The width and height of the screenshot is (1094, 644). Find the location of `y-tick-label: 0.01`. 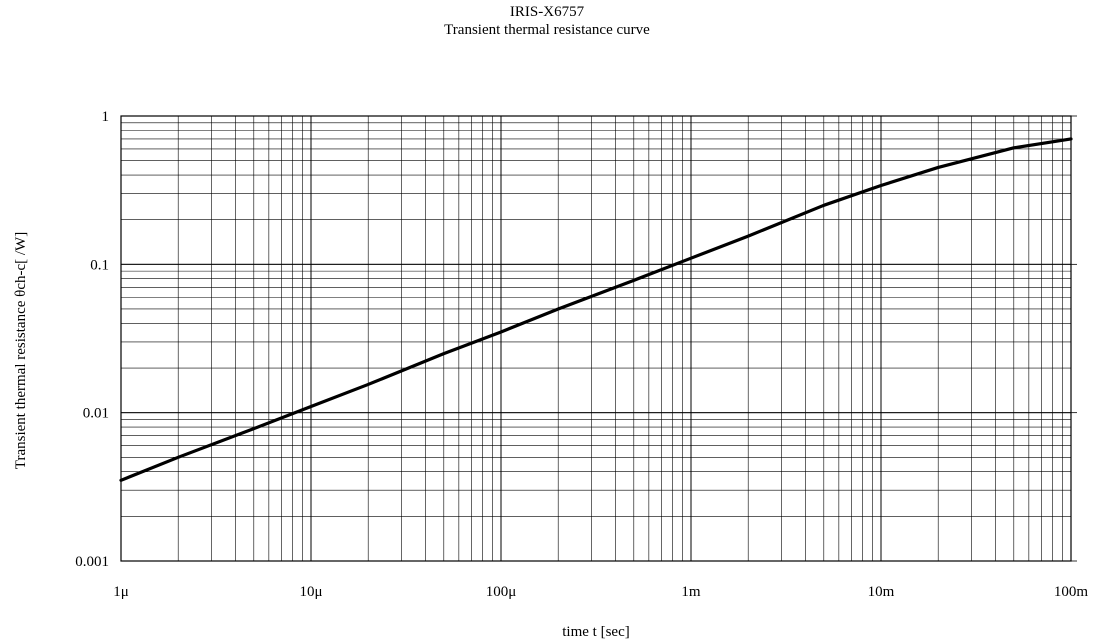

y-tick-label: 0.01 is located at coordinates (96, 414).